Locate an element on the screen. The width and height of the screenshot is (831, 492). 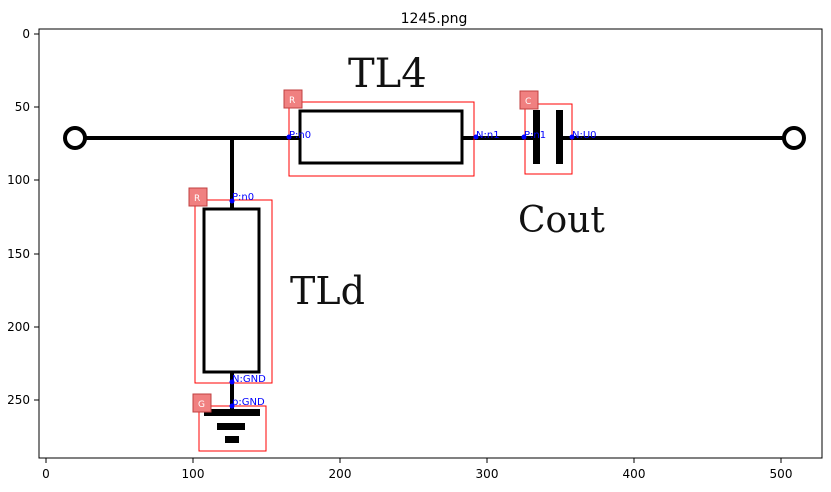
y-tick-label: 250 is located at coordinates (18, 400).